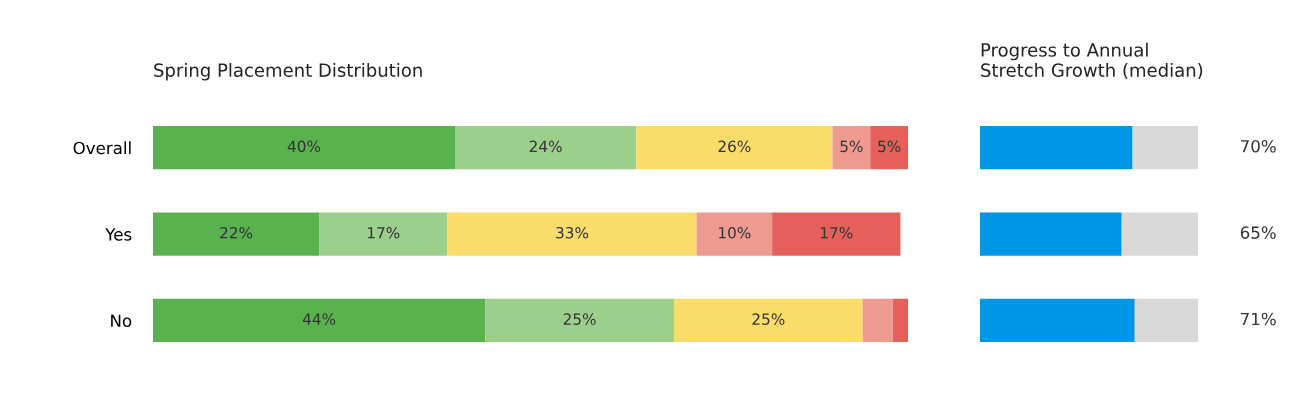 Image resolution: width=1294 pixels, height=418 pixels. I want to click on data-label: 26%, so click(734, 146).